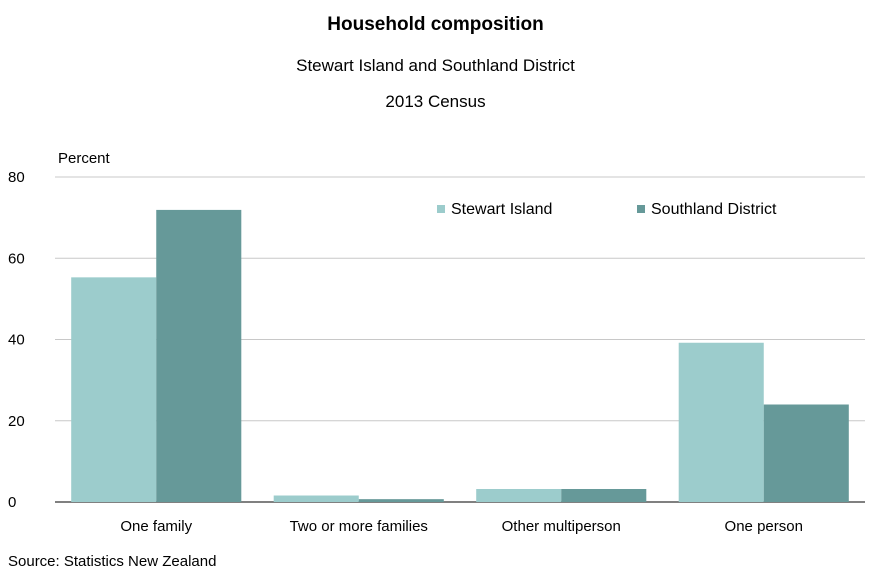 This screenshot has height=580, width=871. I want to click on y-tick-label-60: 60, so click(16, 258).